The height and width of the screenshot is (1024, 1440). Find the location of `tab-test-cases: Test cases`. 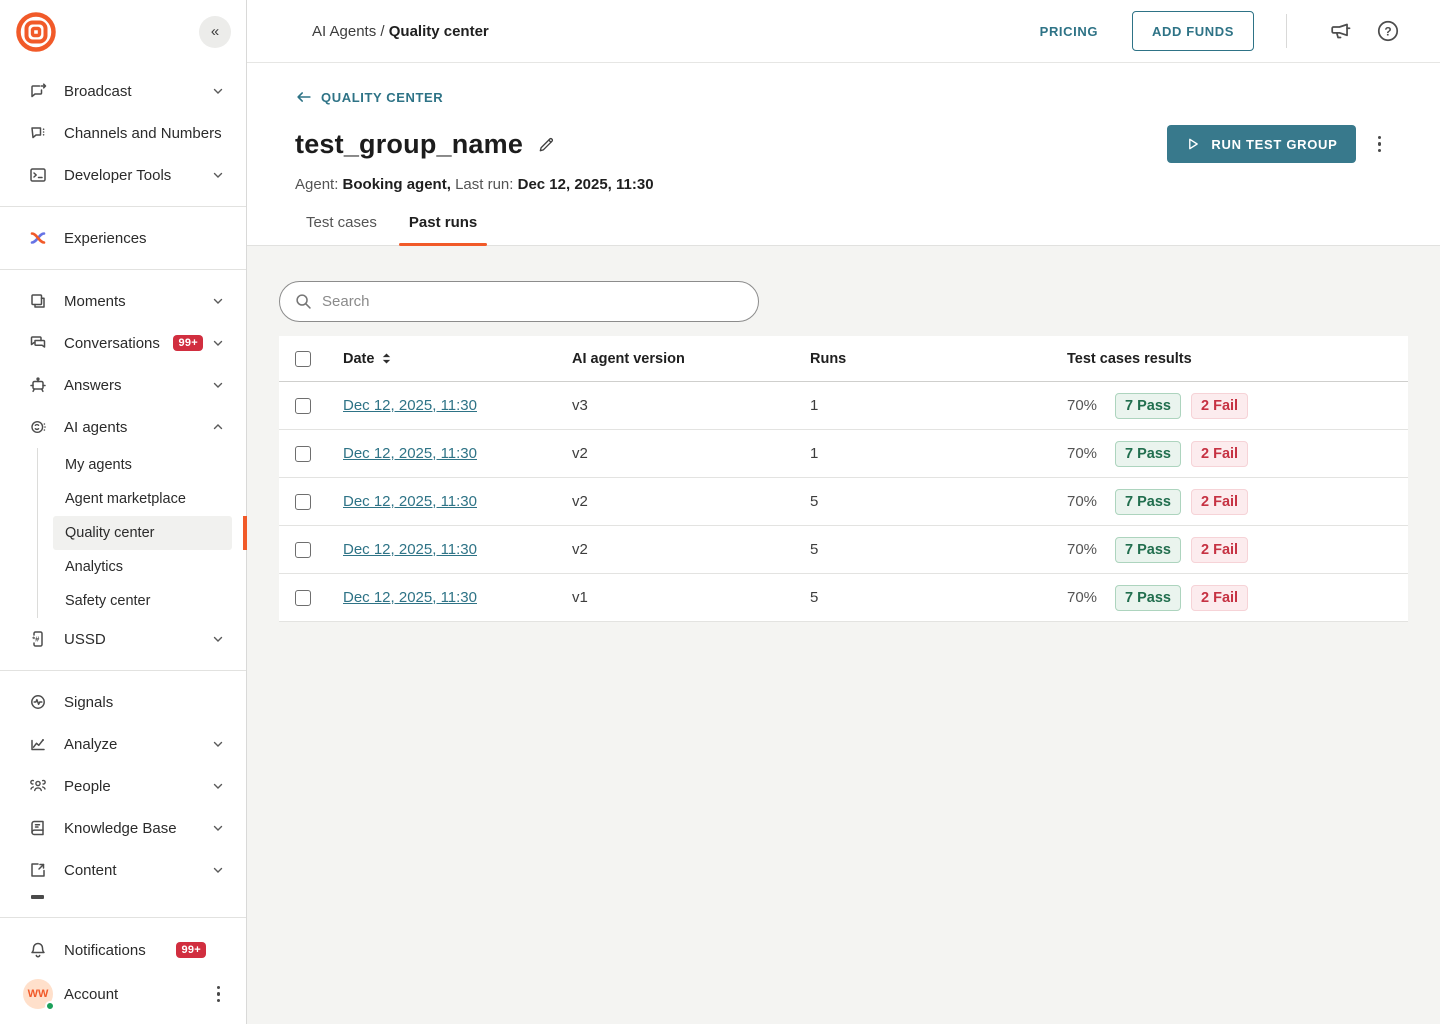

tab-test-cases: Test cases is located at coordinates (341, 229).